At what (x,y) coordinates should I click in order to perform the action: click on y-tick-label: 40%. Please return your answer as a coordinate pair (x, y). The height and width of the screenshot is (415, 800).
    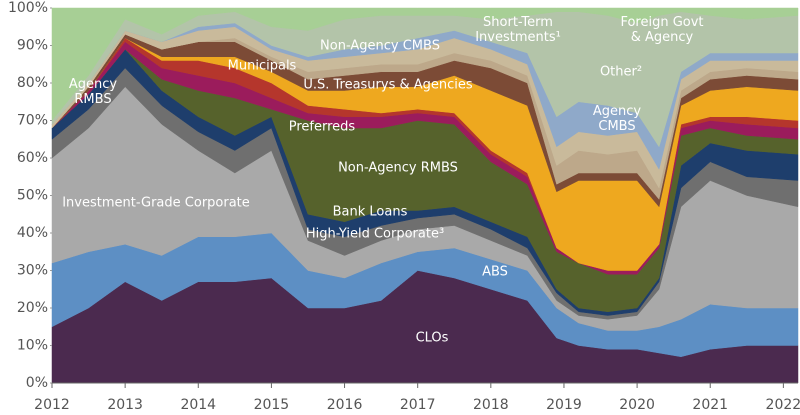
    Looking at the image, I should click on (32, 233).